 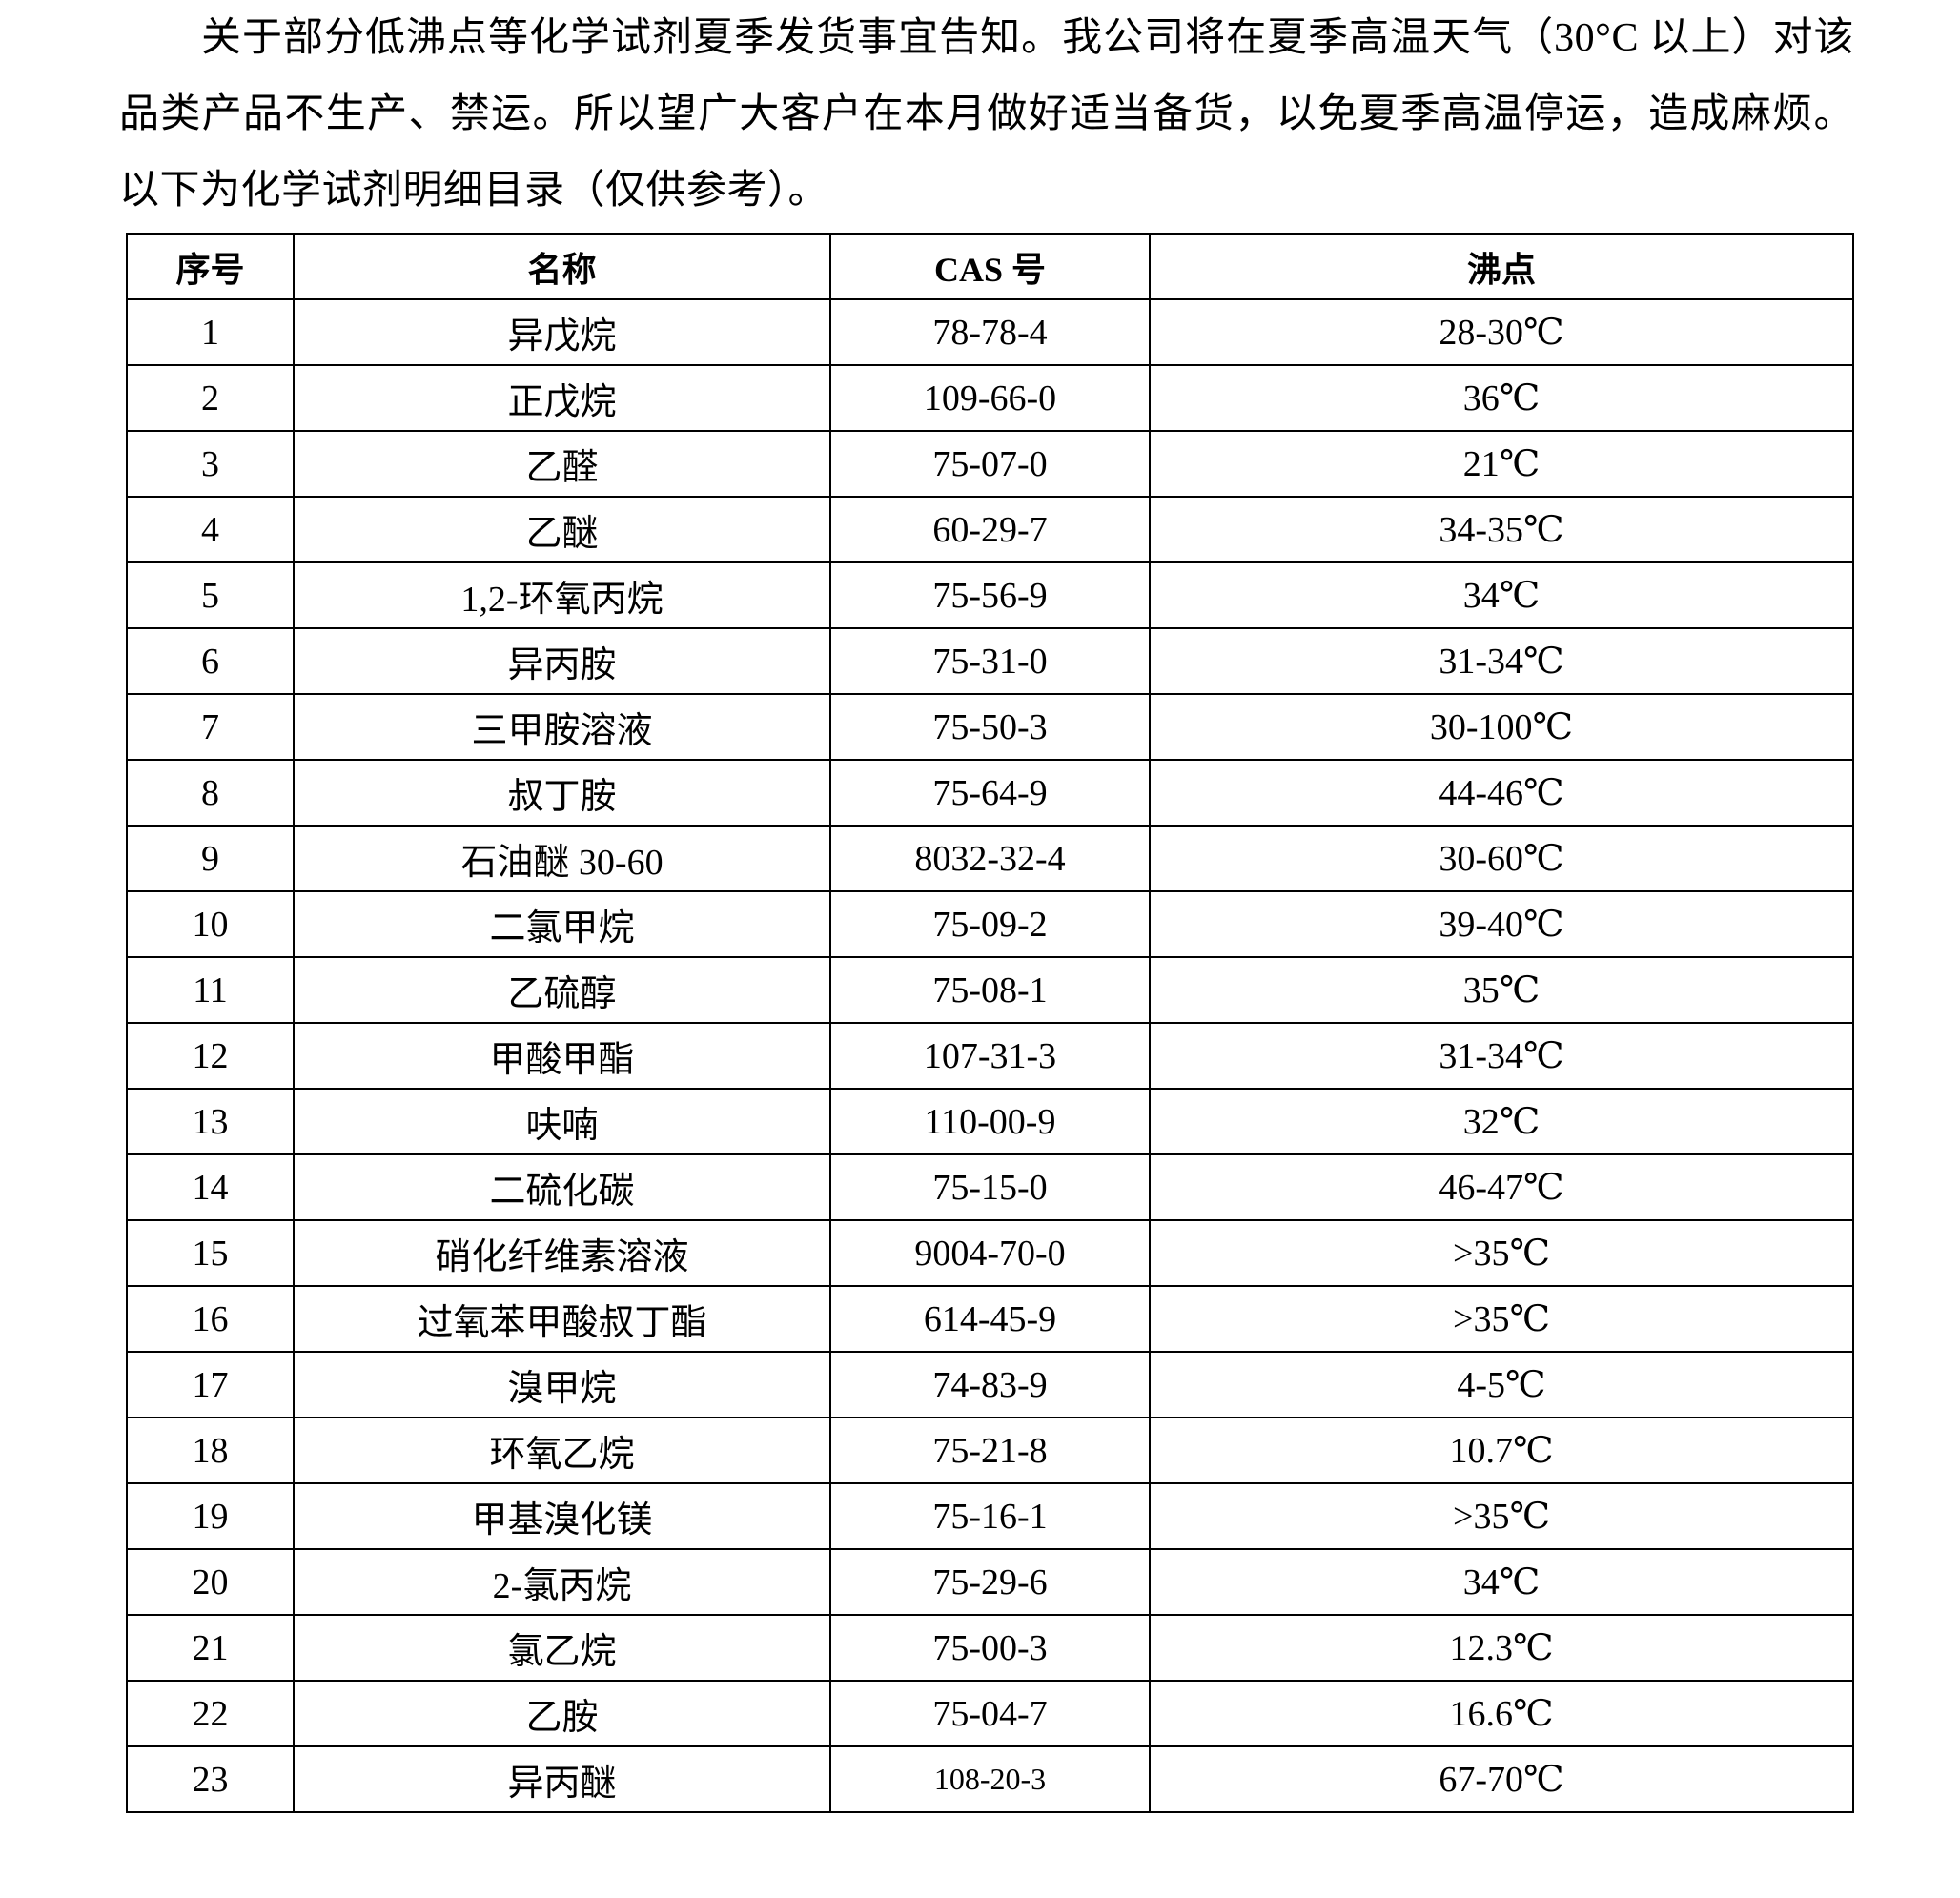 What do you see at coordinates (562, 1056) in the screenshot?
I see `cell-name: 甲酸甲酯` at bounding box center [562, 1056].